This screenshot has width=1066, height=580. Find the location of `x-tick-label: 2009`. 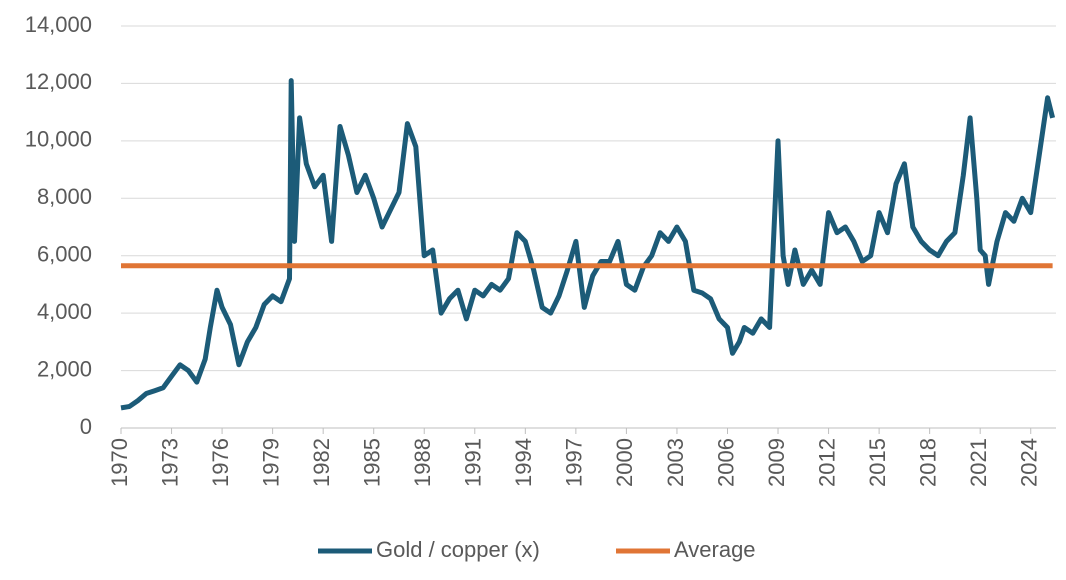

x-tick-label: 2009 is located at coordinates (776, 462).